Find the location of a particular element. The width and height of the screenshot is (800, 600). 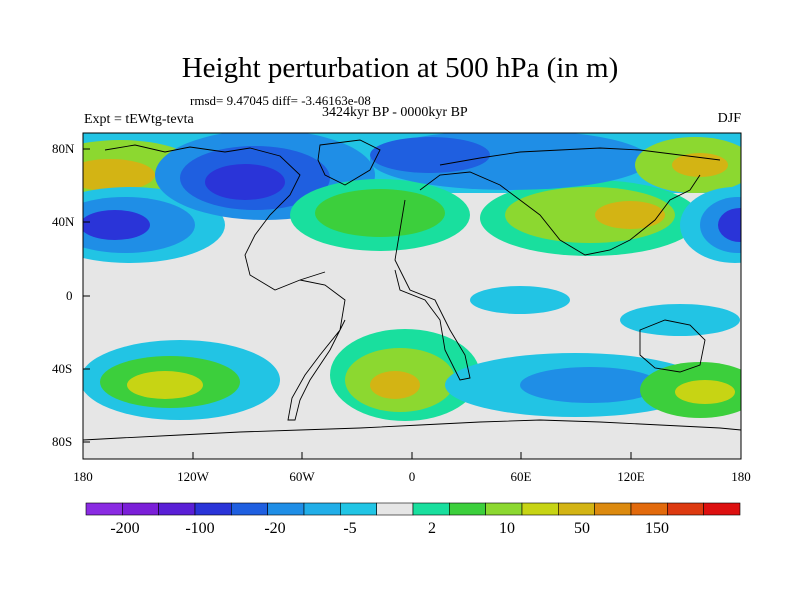

contour-pacific-low-core is located at coordinates (116, 225).